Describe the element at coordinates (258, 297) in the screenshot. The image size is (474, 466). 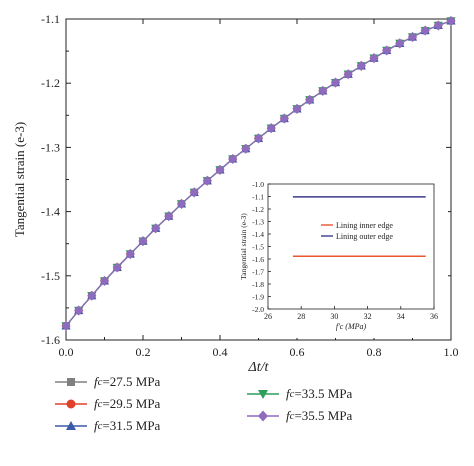
I see `inset-y-tick-label: -1.9` at that location.